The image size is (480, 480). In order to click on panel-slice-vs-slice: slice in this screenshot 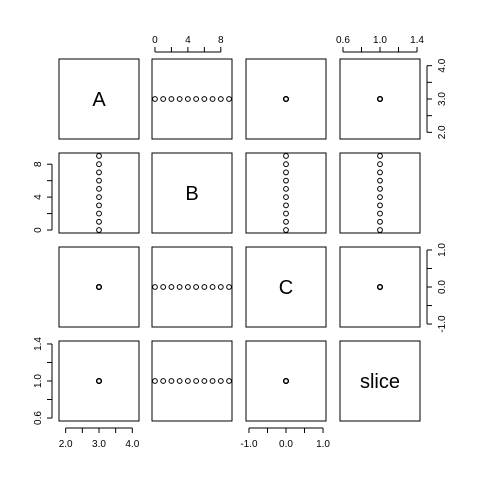, I will do `click(380, 381)`.